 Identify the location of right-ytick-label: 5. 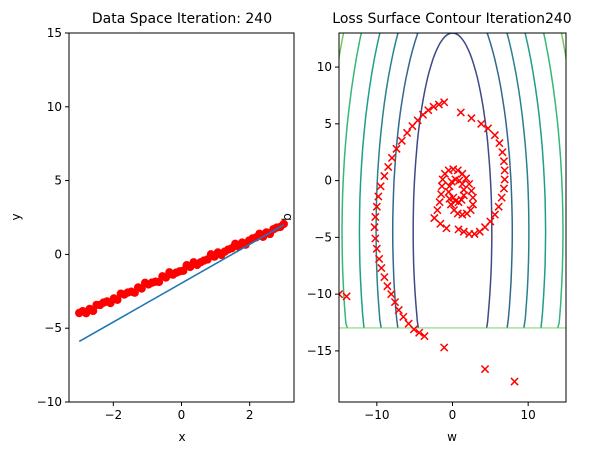
(328, 124).